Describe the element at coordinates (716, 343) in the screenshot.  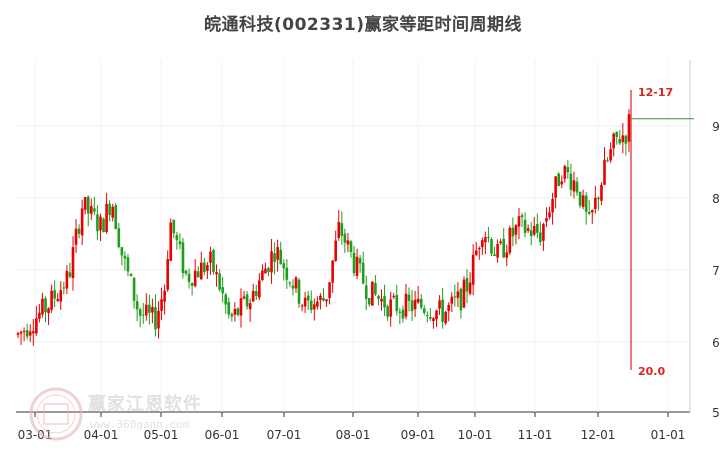
I see `y-tick-label: 6` at that location.